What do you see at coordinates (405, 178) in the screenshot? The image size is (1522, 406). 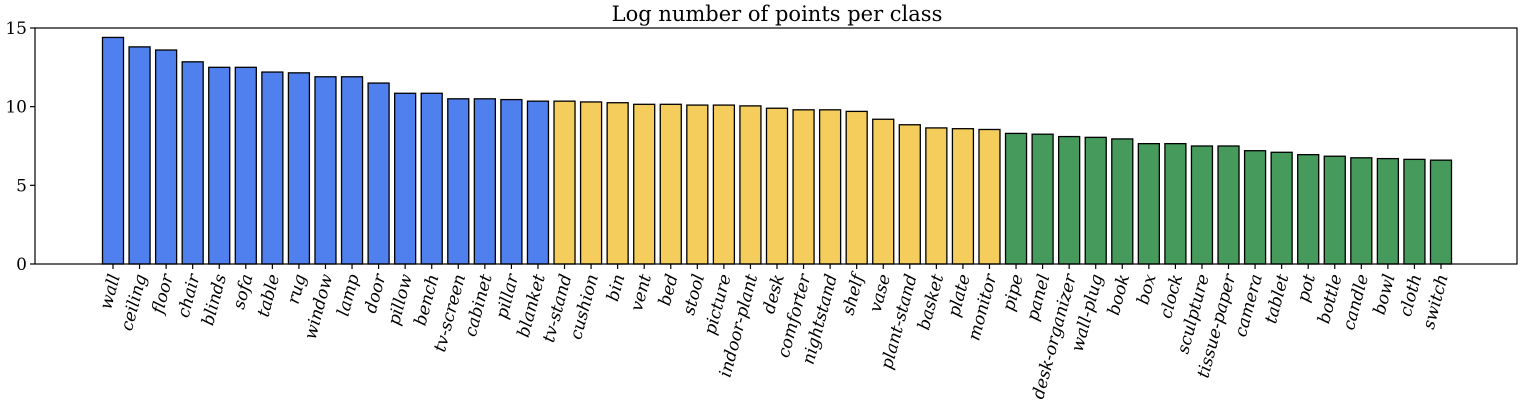 I see `bar-pillow` at bounding box center [405, 178].